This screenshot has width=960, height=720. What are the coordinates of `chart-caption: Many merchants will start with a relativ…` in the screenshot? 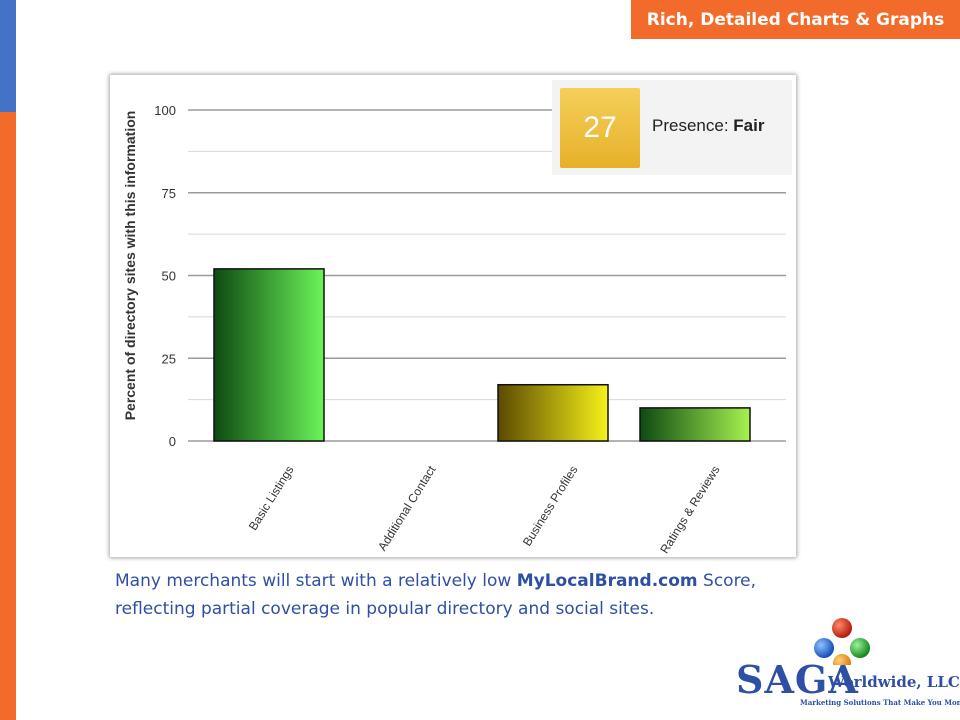 It's located at (465, 595).